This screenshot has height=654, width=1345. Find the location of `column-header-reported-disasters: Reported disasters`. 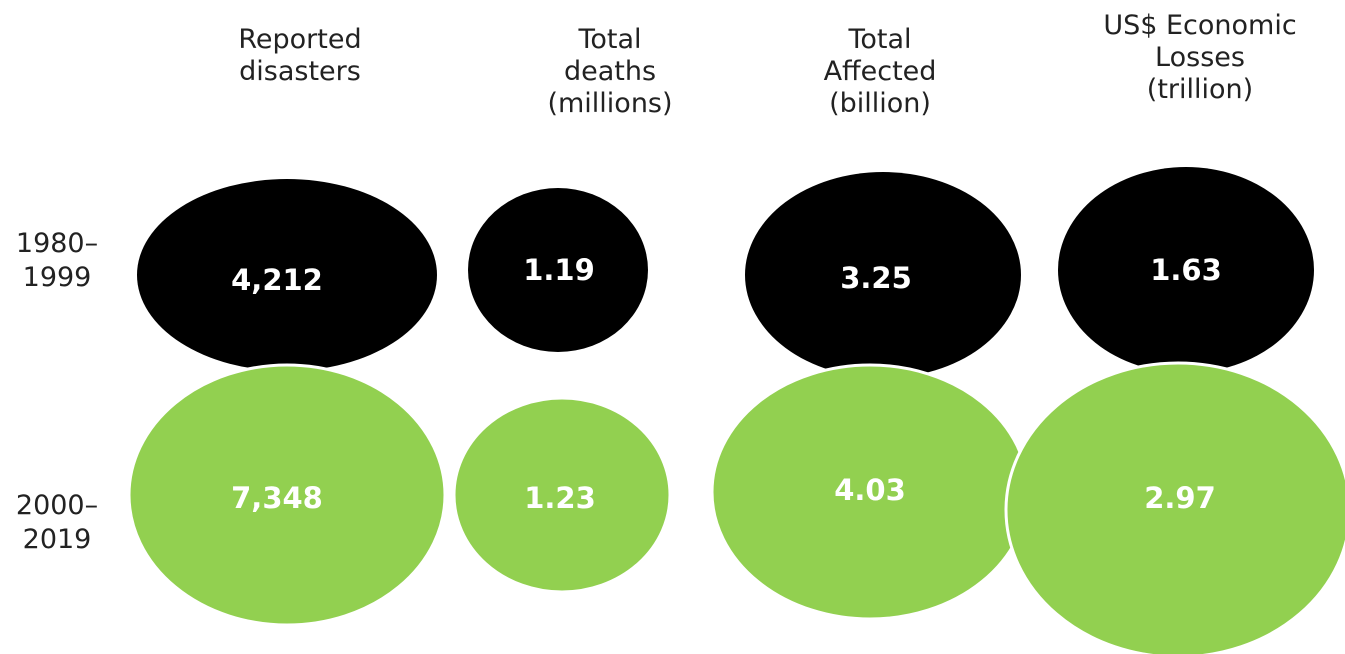

column-header-reported-disasters: Reported disasters is located at coordinates (300, 55).